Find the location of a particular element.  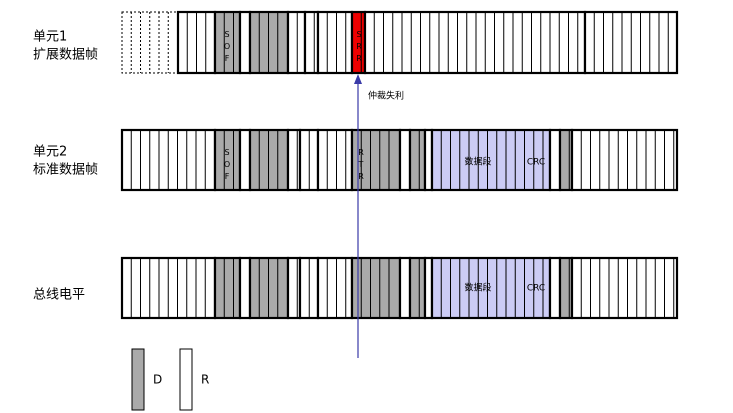

row-label: 单元1 is located at coordinates (50, 37).